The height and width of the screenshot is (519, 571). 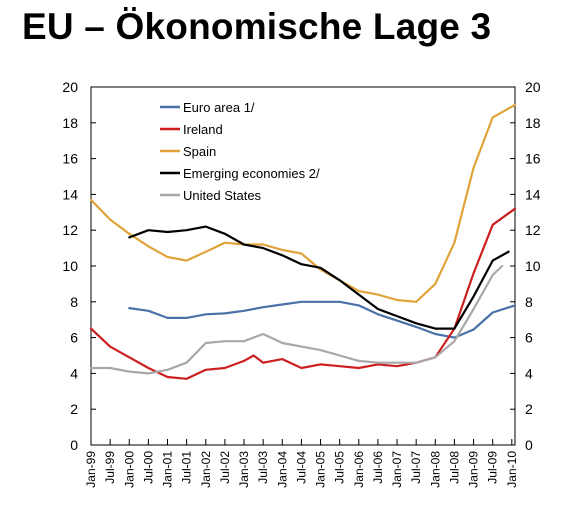 What do you see at coordinates (199, 151) in the screenshot?
I see `legend-label: Spain` at bounding box center [199, 151].